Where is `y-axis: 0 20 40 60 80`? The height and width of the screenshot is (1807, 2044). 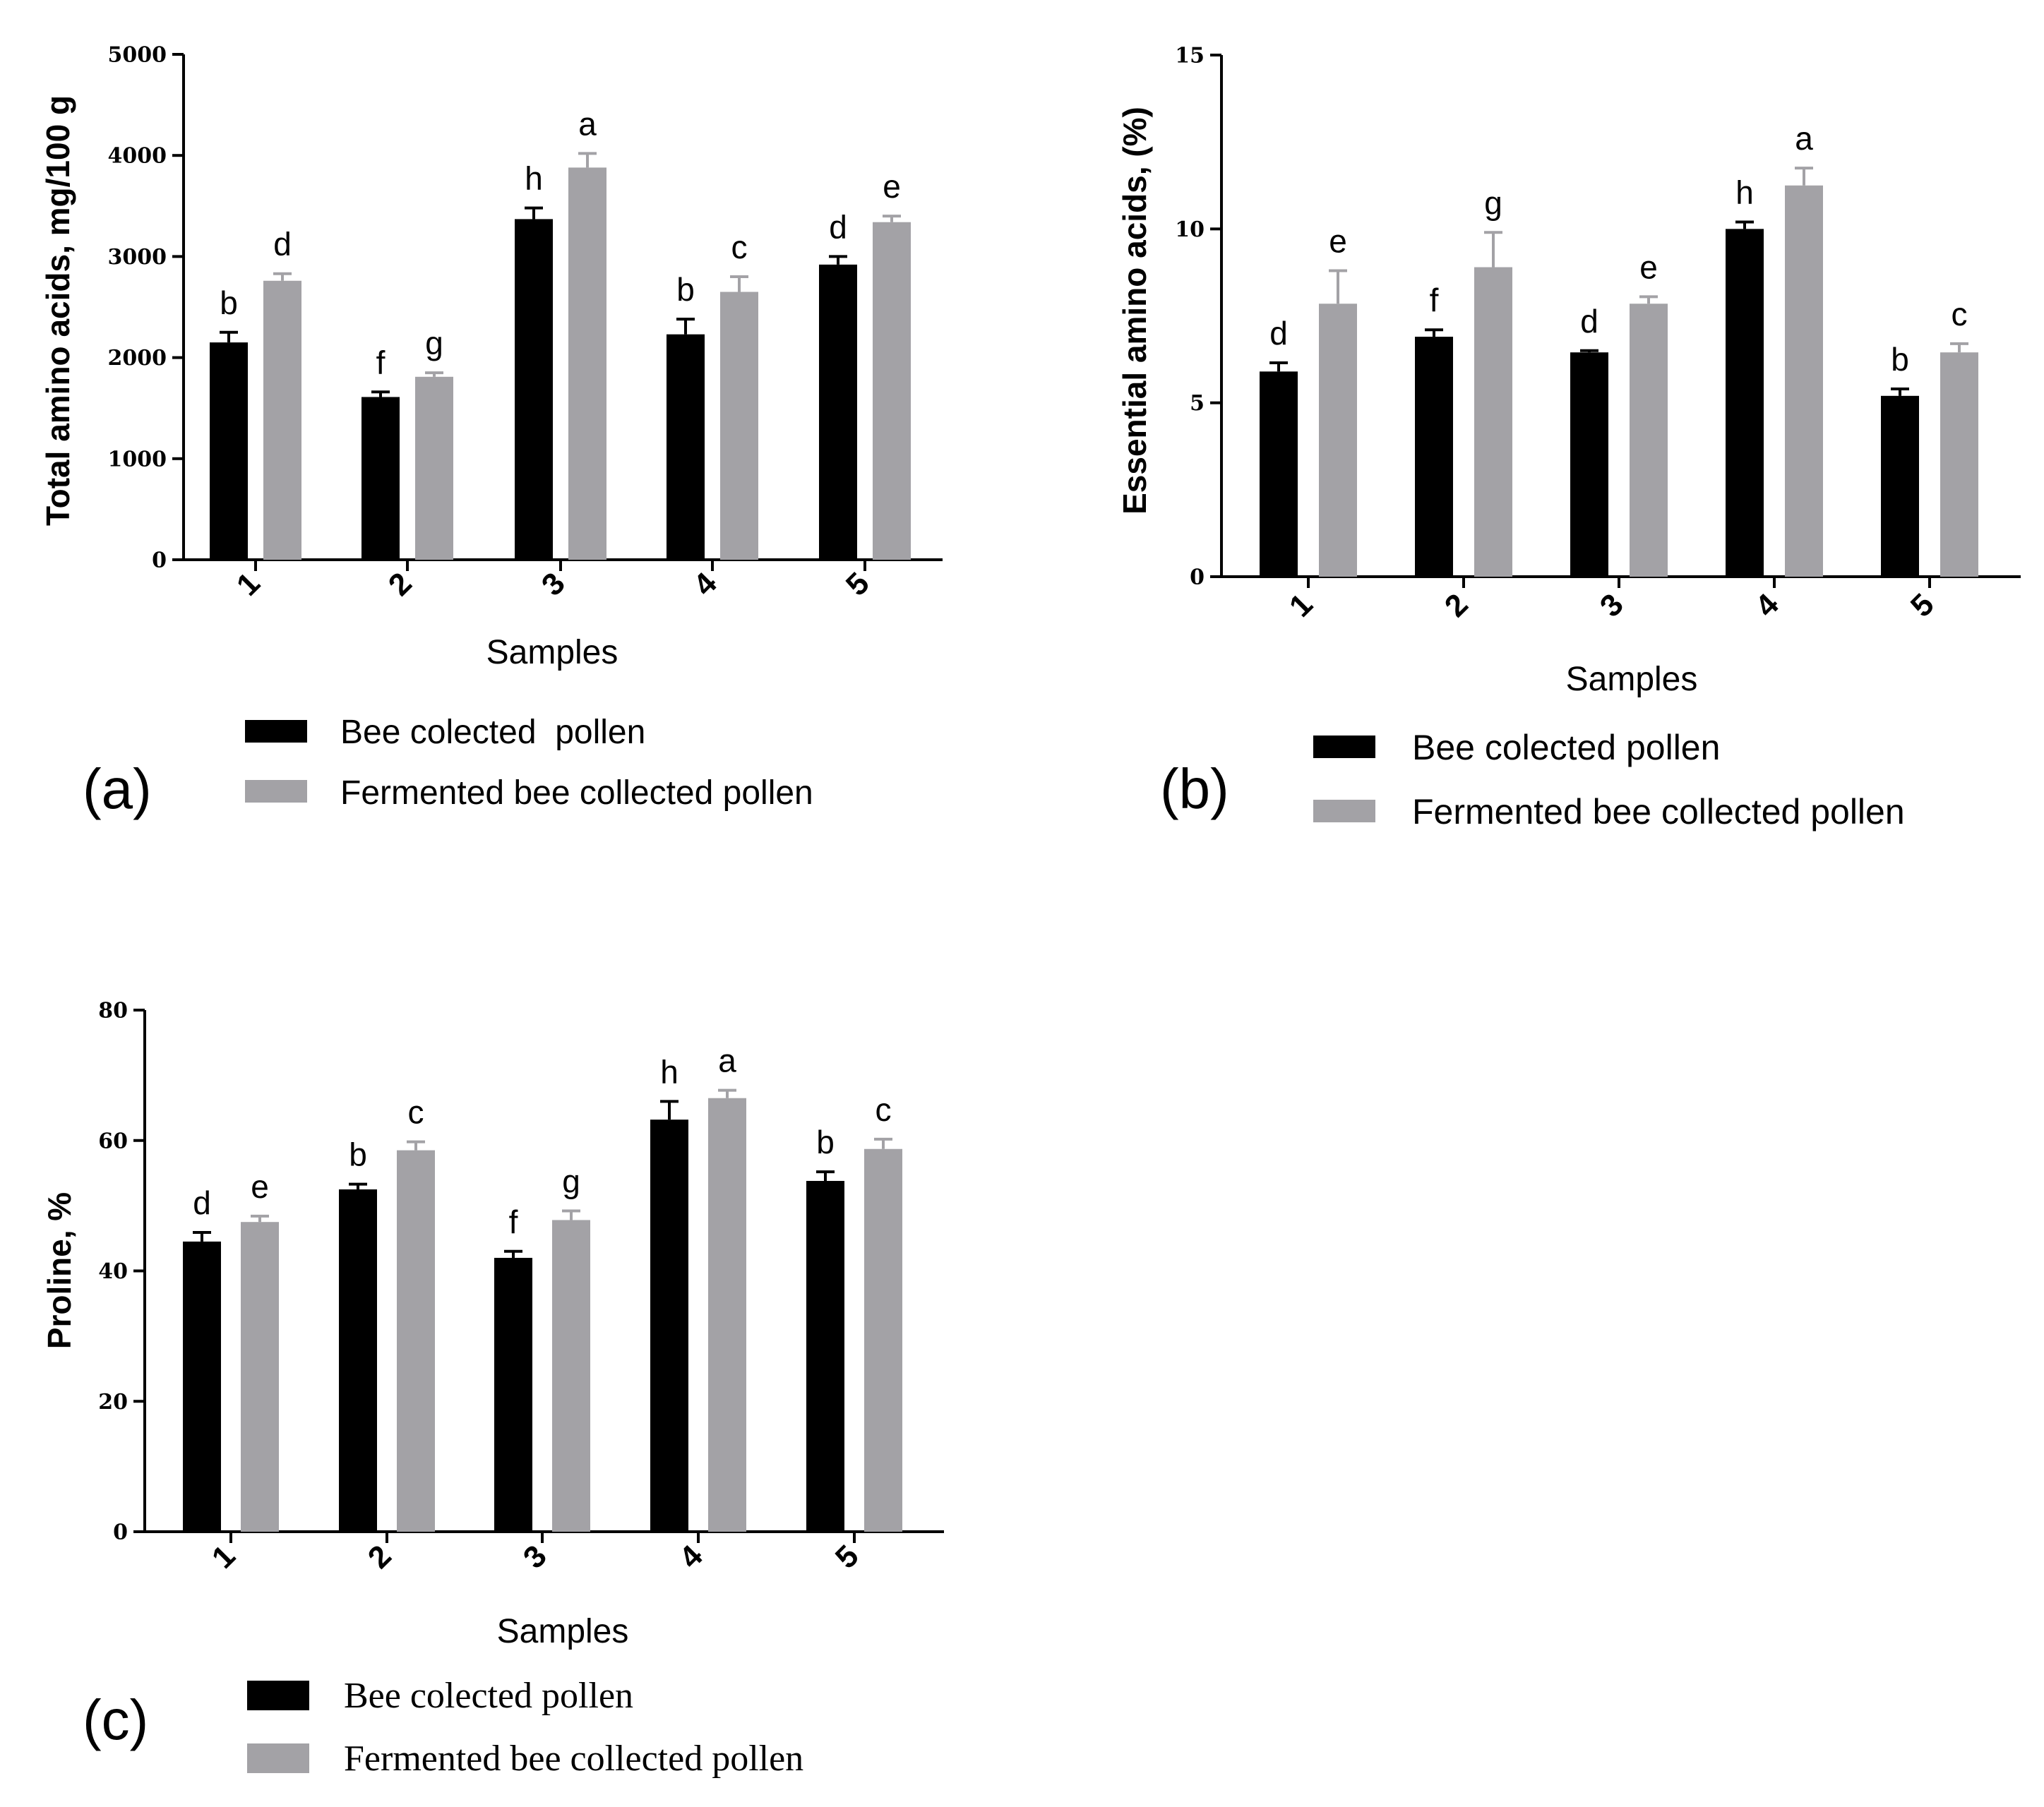
y-axis: 0 20 40 60 80 is located at coordinates (122, 1272).